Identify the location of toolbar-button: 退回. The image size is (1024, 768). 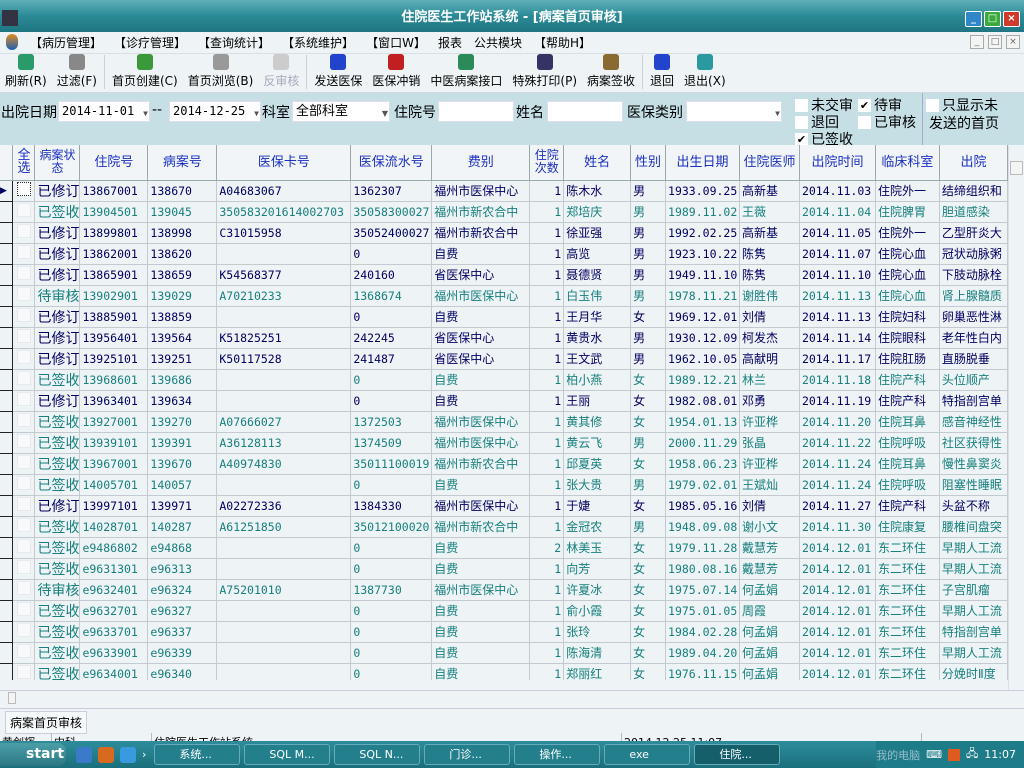
(662, 71).